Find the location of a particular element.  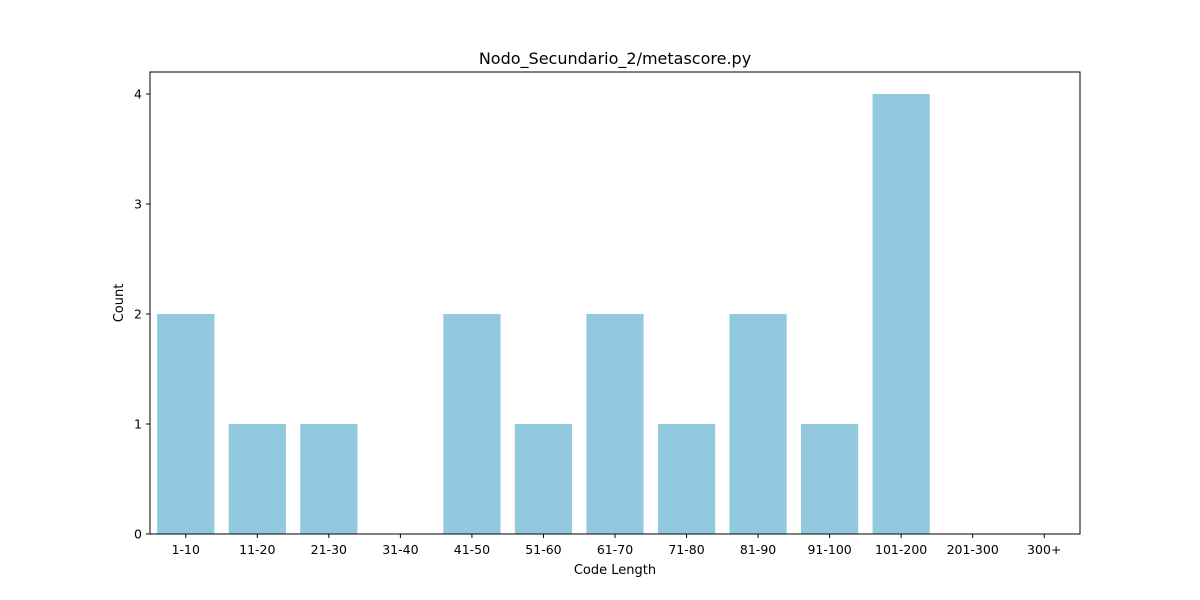

y-axis: 0 1 2 3 4 is located at coordinates (142, 314).